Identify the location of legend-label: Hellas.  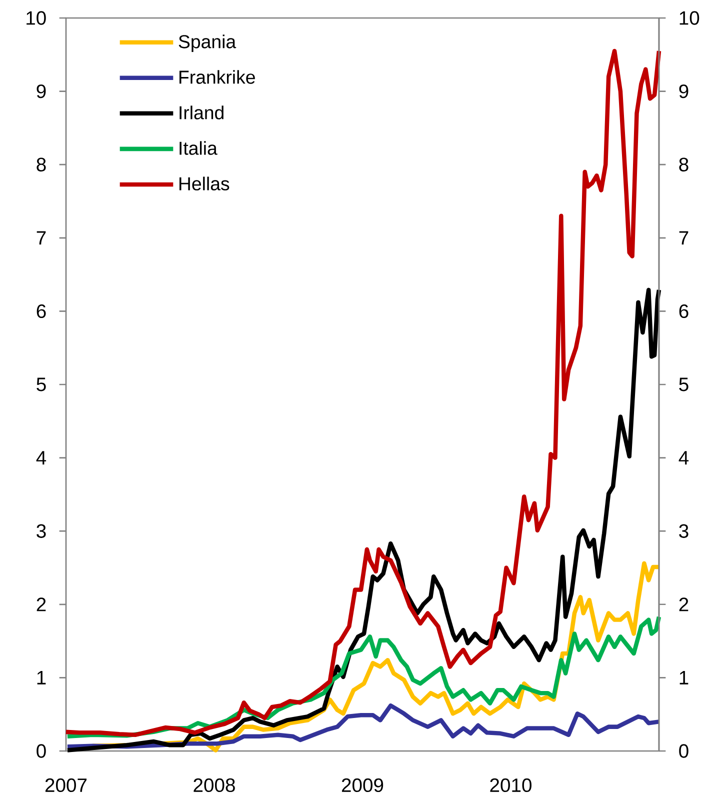
(204, 183).